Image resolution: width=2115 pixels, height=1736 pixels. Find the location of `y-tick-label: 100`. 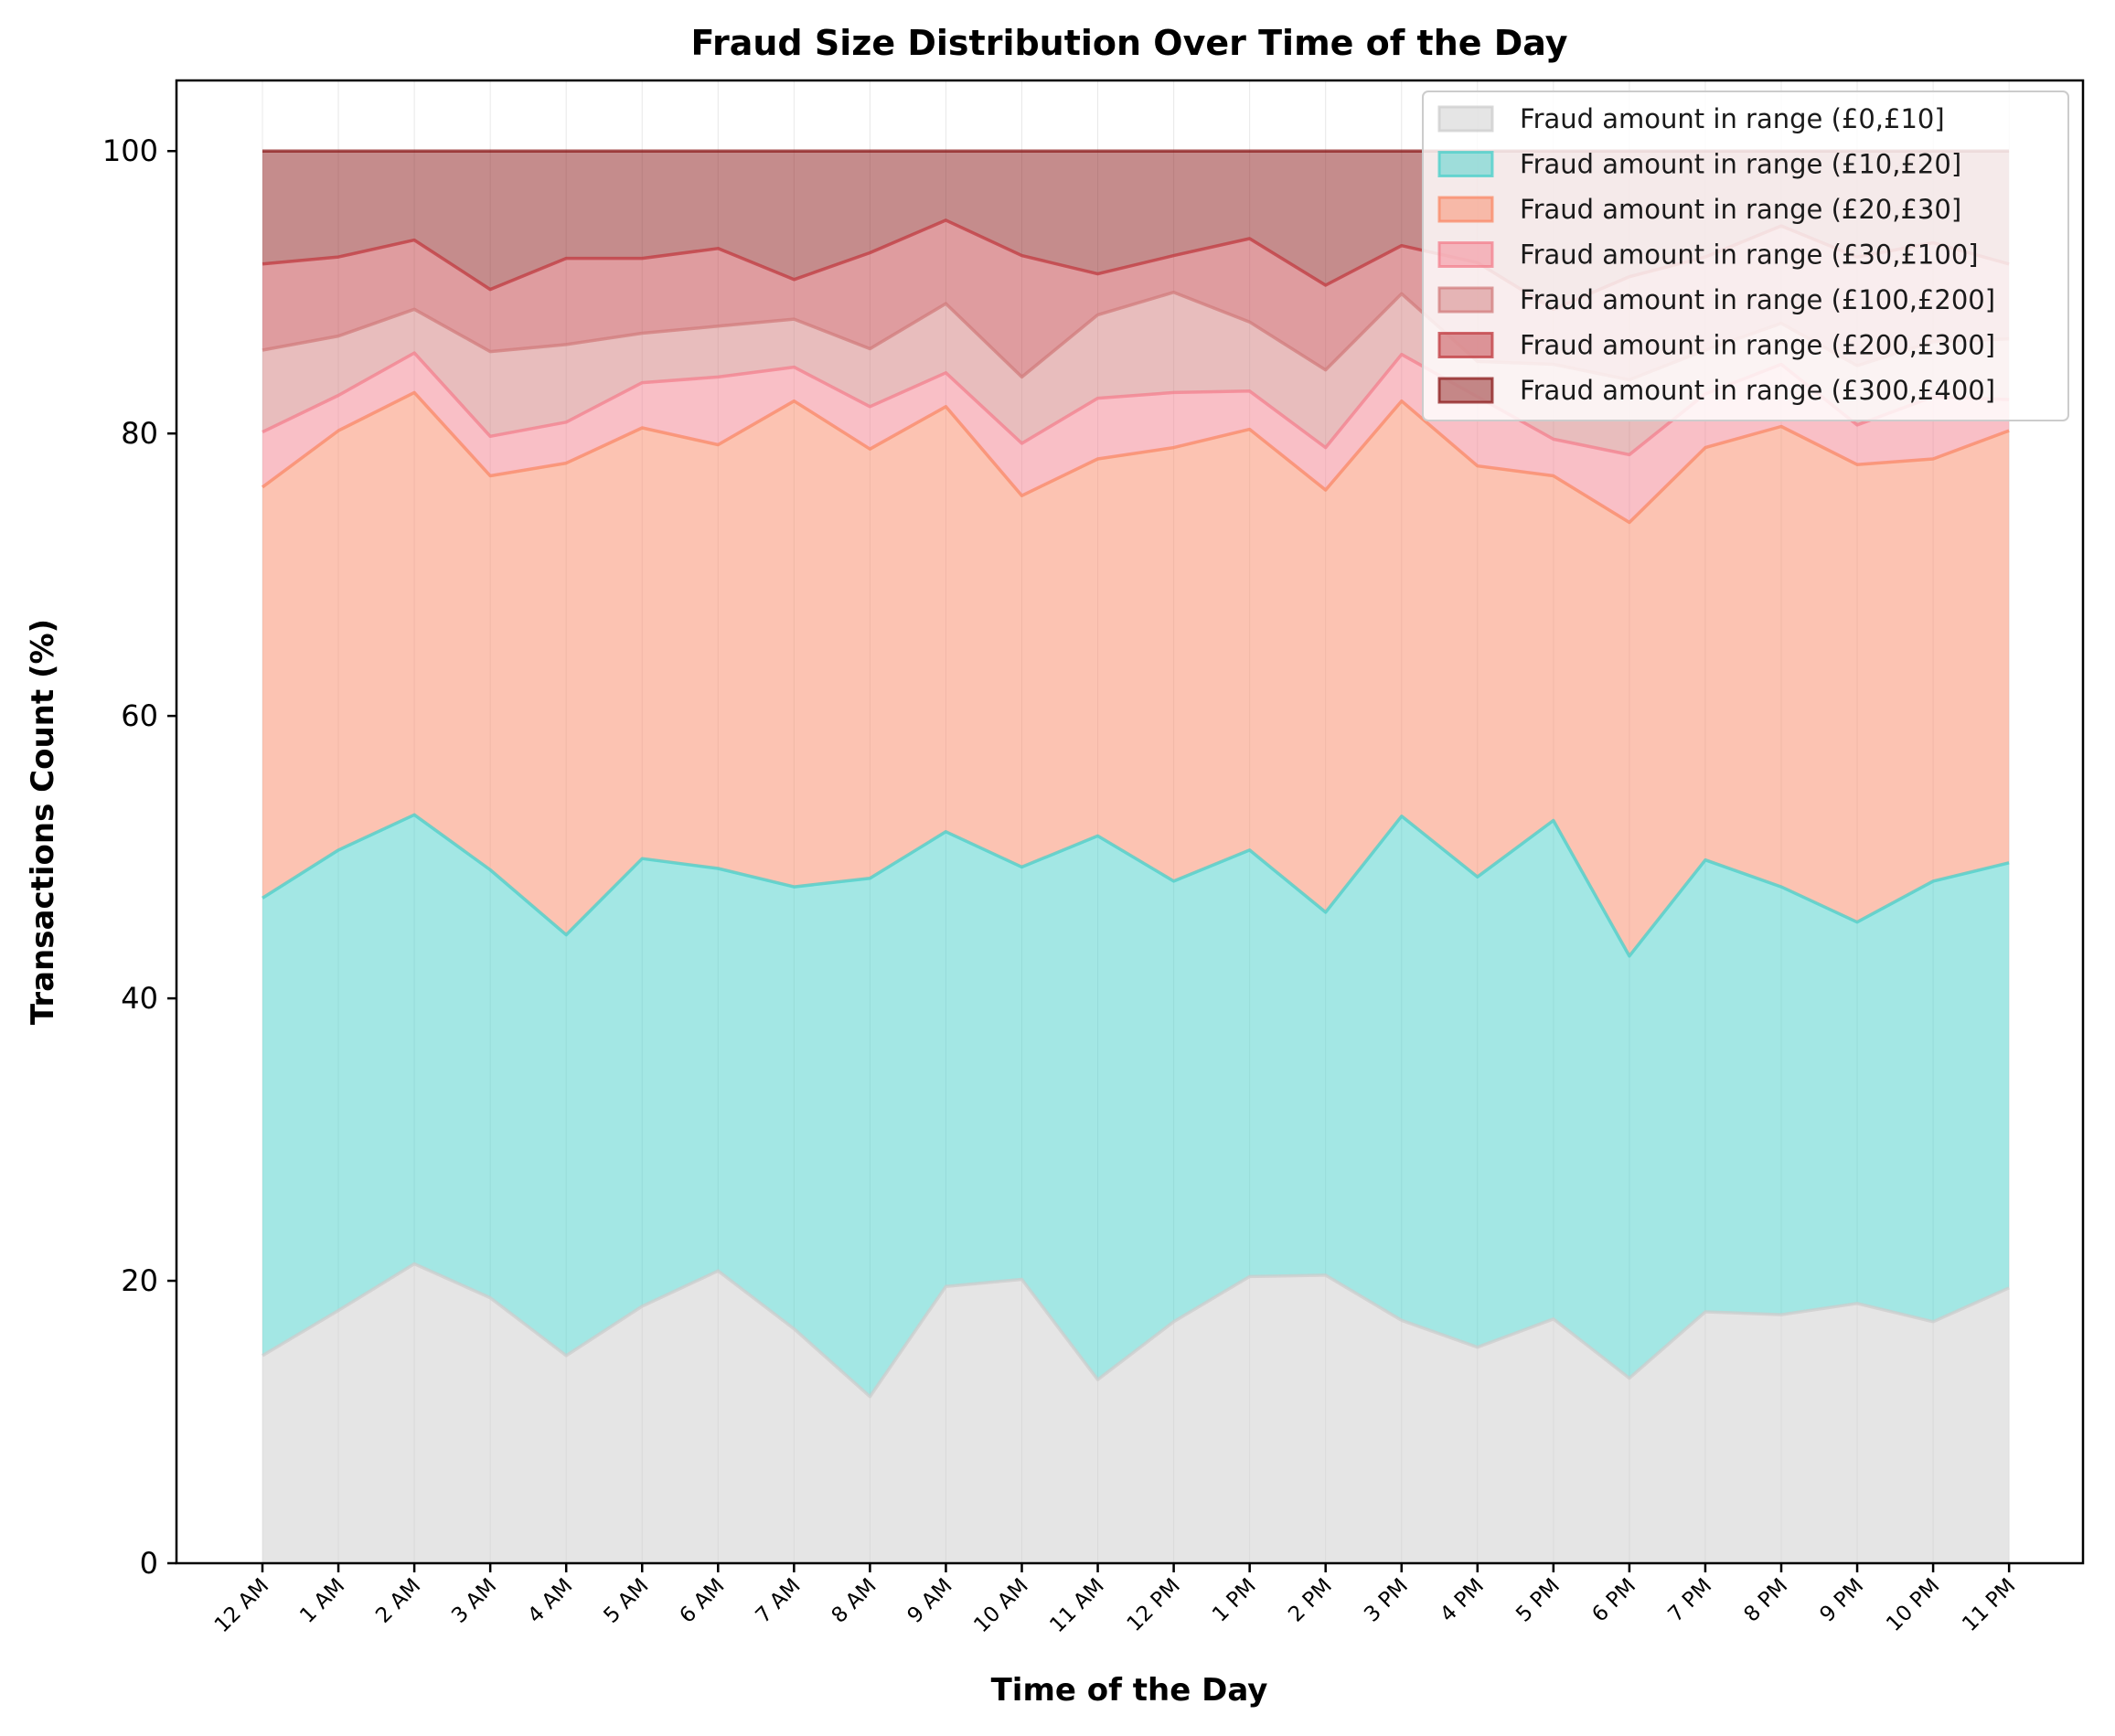

y-tick-label: 100 is located at coordinates (130, 150).